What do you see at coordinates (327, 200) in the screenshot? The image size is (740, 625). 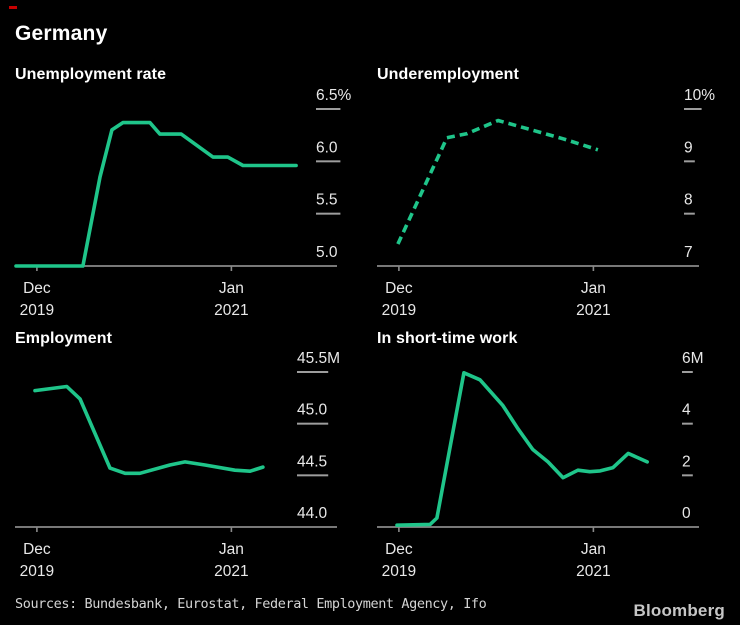 I see `y-axis-label: 5.5` at bounding box center [327, 200].